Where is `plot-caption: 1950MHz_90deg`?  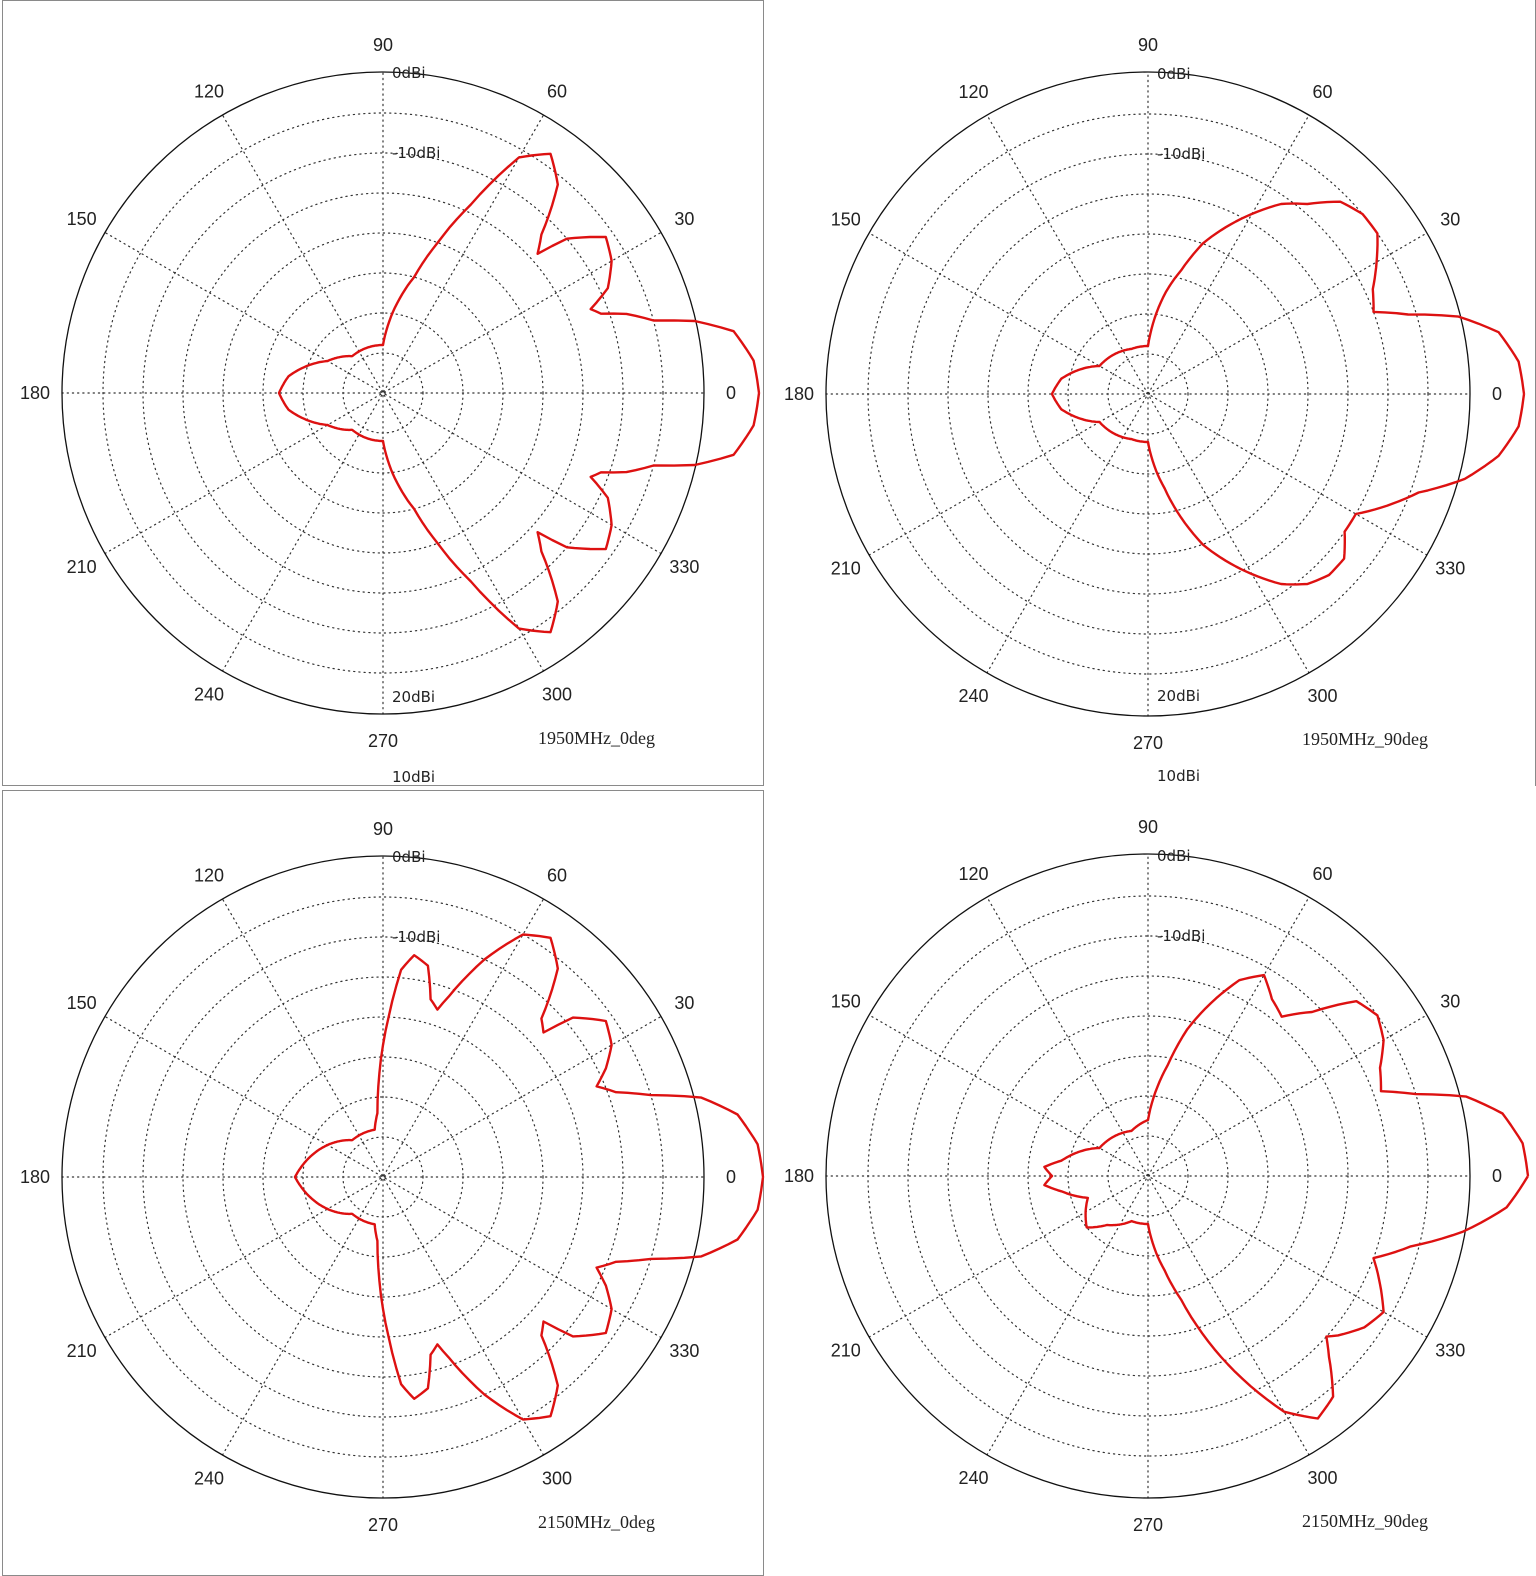 plot-caption: 1950MHz_90deg is located at coordinates (1365, 739).